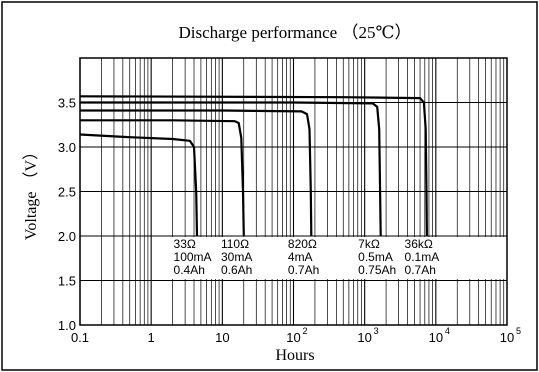 The height and width of the screenshot is (372, 539). Describe the element at coordinates (419, 244) in the screenshot. I see `annotation-label: 36kΩ` at that location.